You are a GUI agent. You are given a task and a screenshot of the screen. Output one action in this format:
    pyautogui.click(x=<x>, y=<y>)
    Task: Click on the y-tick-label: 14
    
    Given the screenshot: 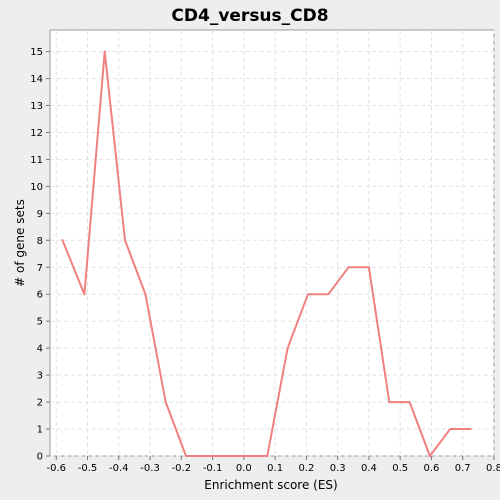 What is the action you would take?
    pyautogui.click(x=36, y=79)
    